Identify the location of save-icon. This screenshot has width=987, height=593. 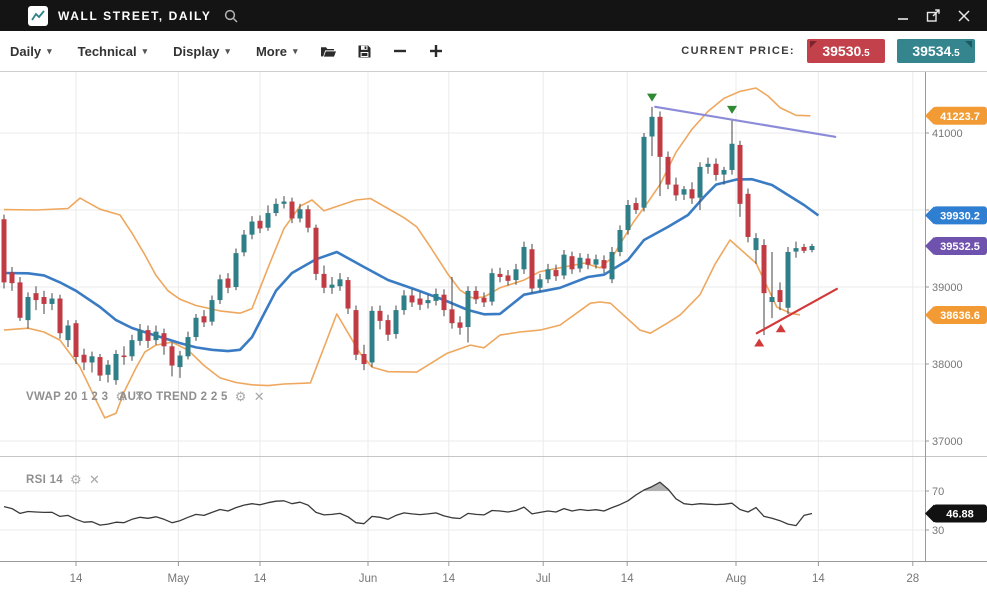
(364, 51).